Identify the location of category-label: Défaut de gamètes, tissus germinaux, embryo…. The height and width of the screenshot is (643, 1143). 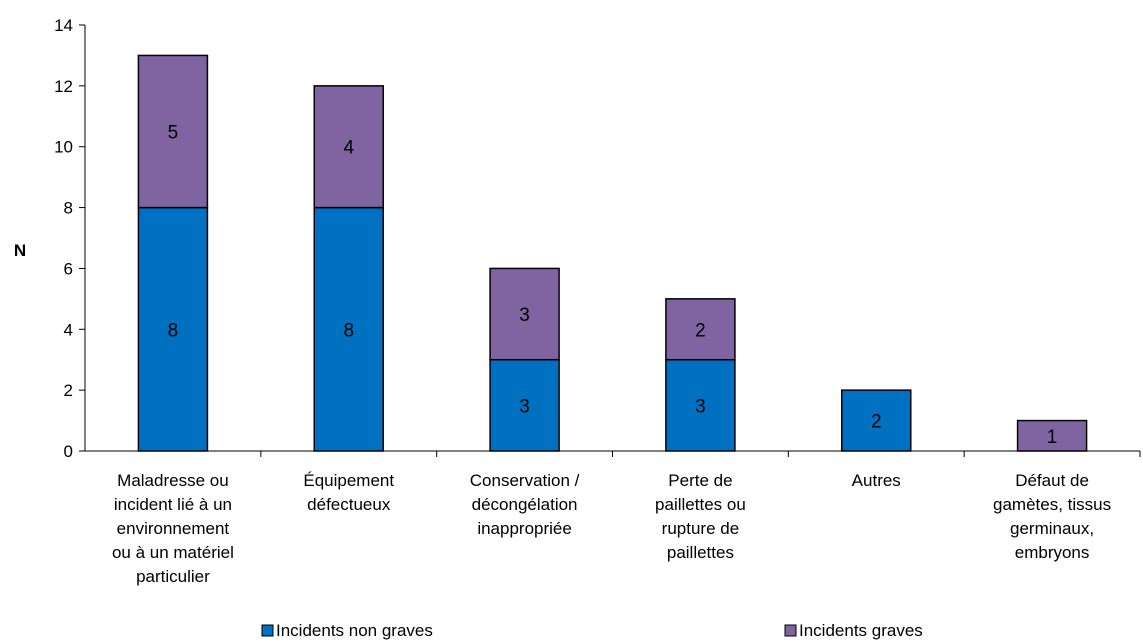
(1052, 516).